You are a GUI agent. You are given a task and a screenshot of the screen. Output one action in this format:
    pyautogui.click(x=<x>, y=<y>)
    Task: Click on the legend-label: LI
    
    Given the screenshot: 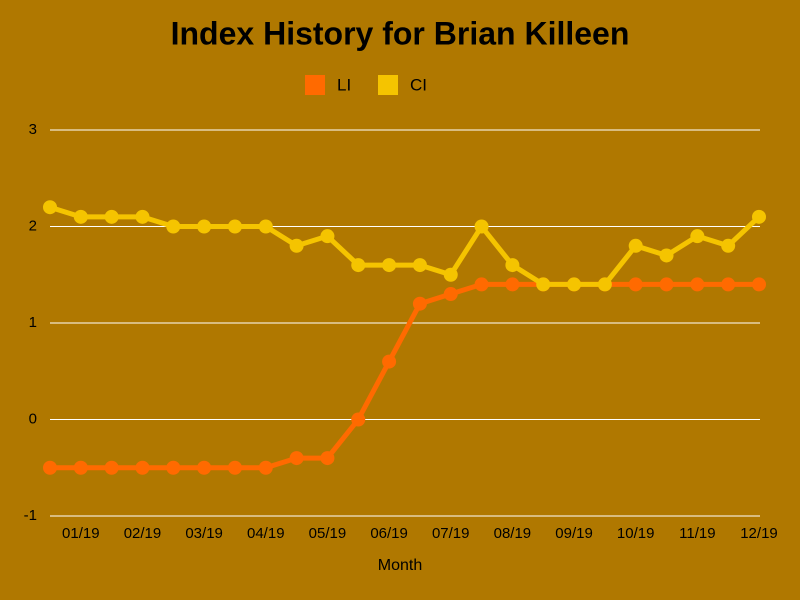 What is the action you would take?
    pyautogui.click(x=344, y=84)
    